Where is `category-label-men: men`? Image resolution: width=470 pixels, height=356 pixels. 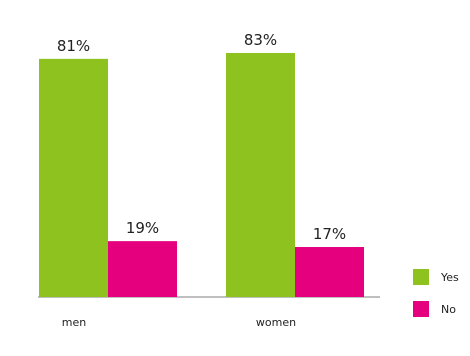 category-label-men: men is located at coordinates (74, 322).